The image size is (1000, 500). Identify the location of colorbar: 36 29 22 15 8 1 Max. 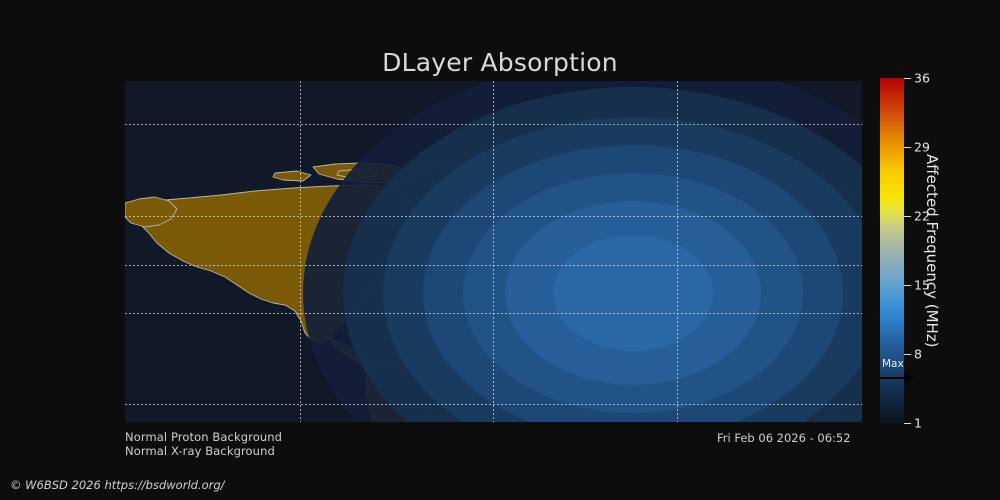
(905, 251).